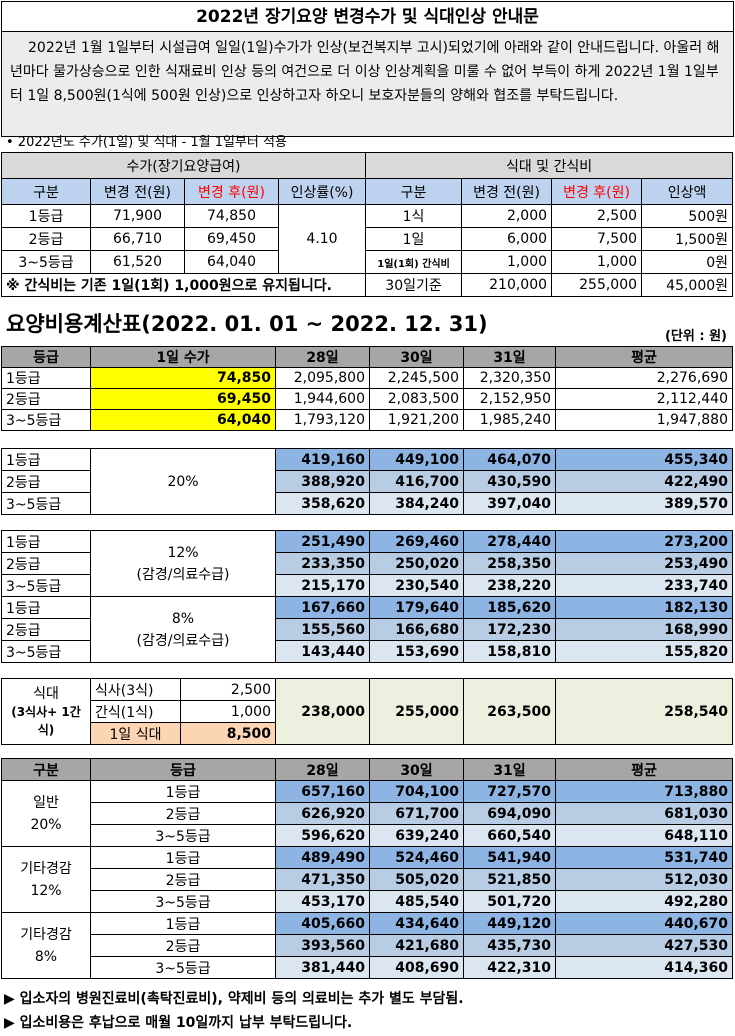 The height and width of the screenshot is (1036, 735). What do you see at coordinates (644, 503) in the screenshot?
I see `value-cell: 389,570` at bounding box center [644, 503].